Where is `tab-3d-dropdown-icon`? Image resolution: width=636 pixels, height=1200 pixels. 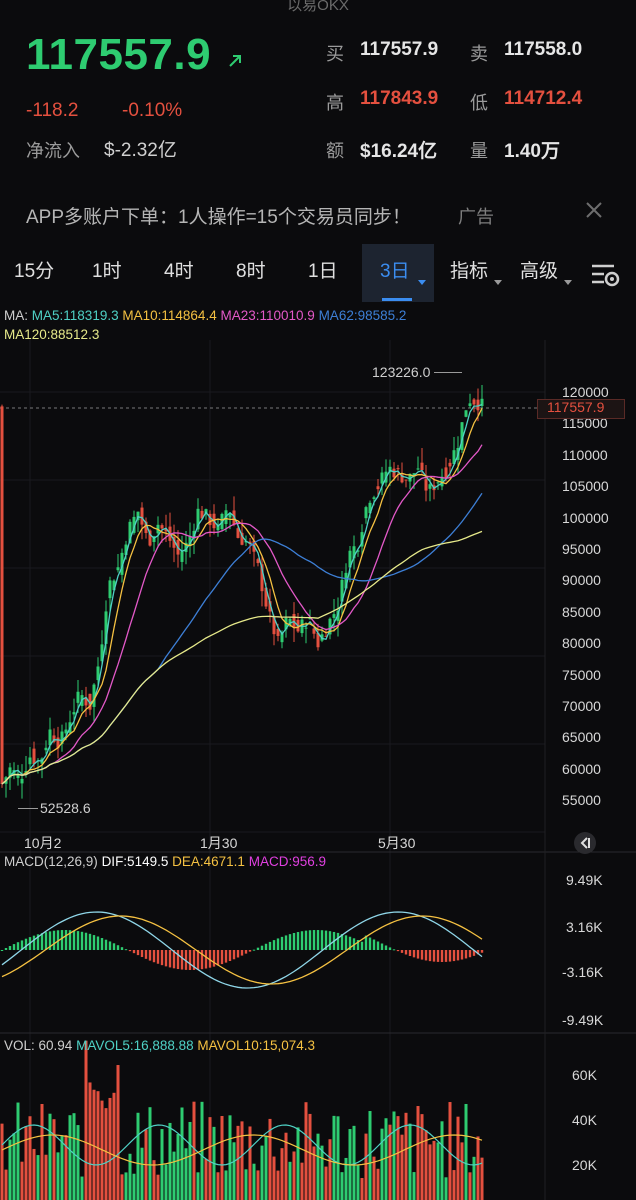
tab-3d-dropdown-icon is located at coordinates (422, 282).